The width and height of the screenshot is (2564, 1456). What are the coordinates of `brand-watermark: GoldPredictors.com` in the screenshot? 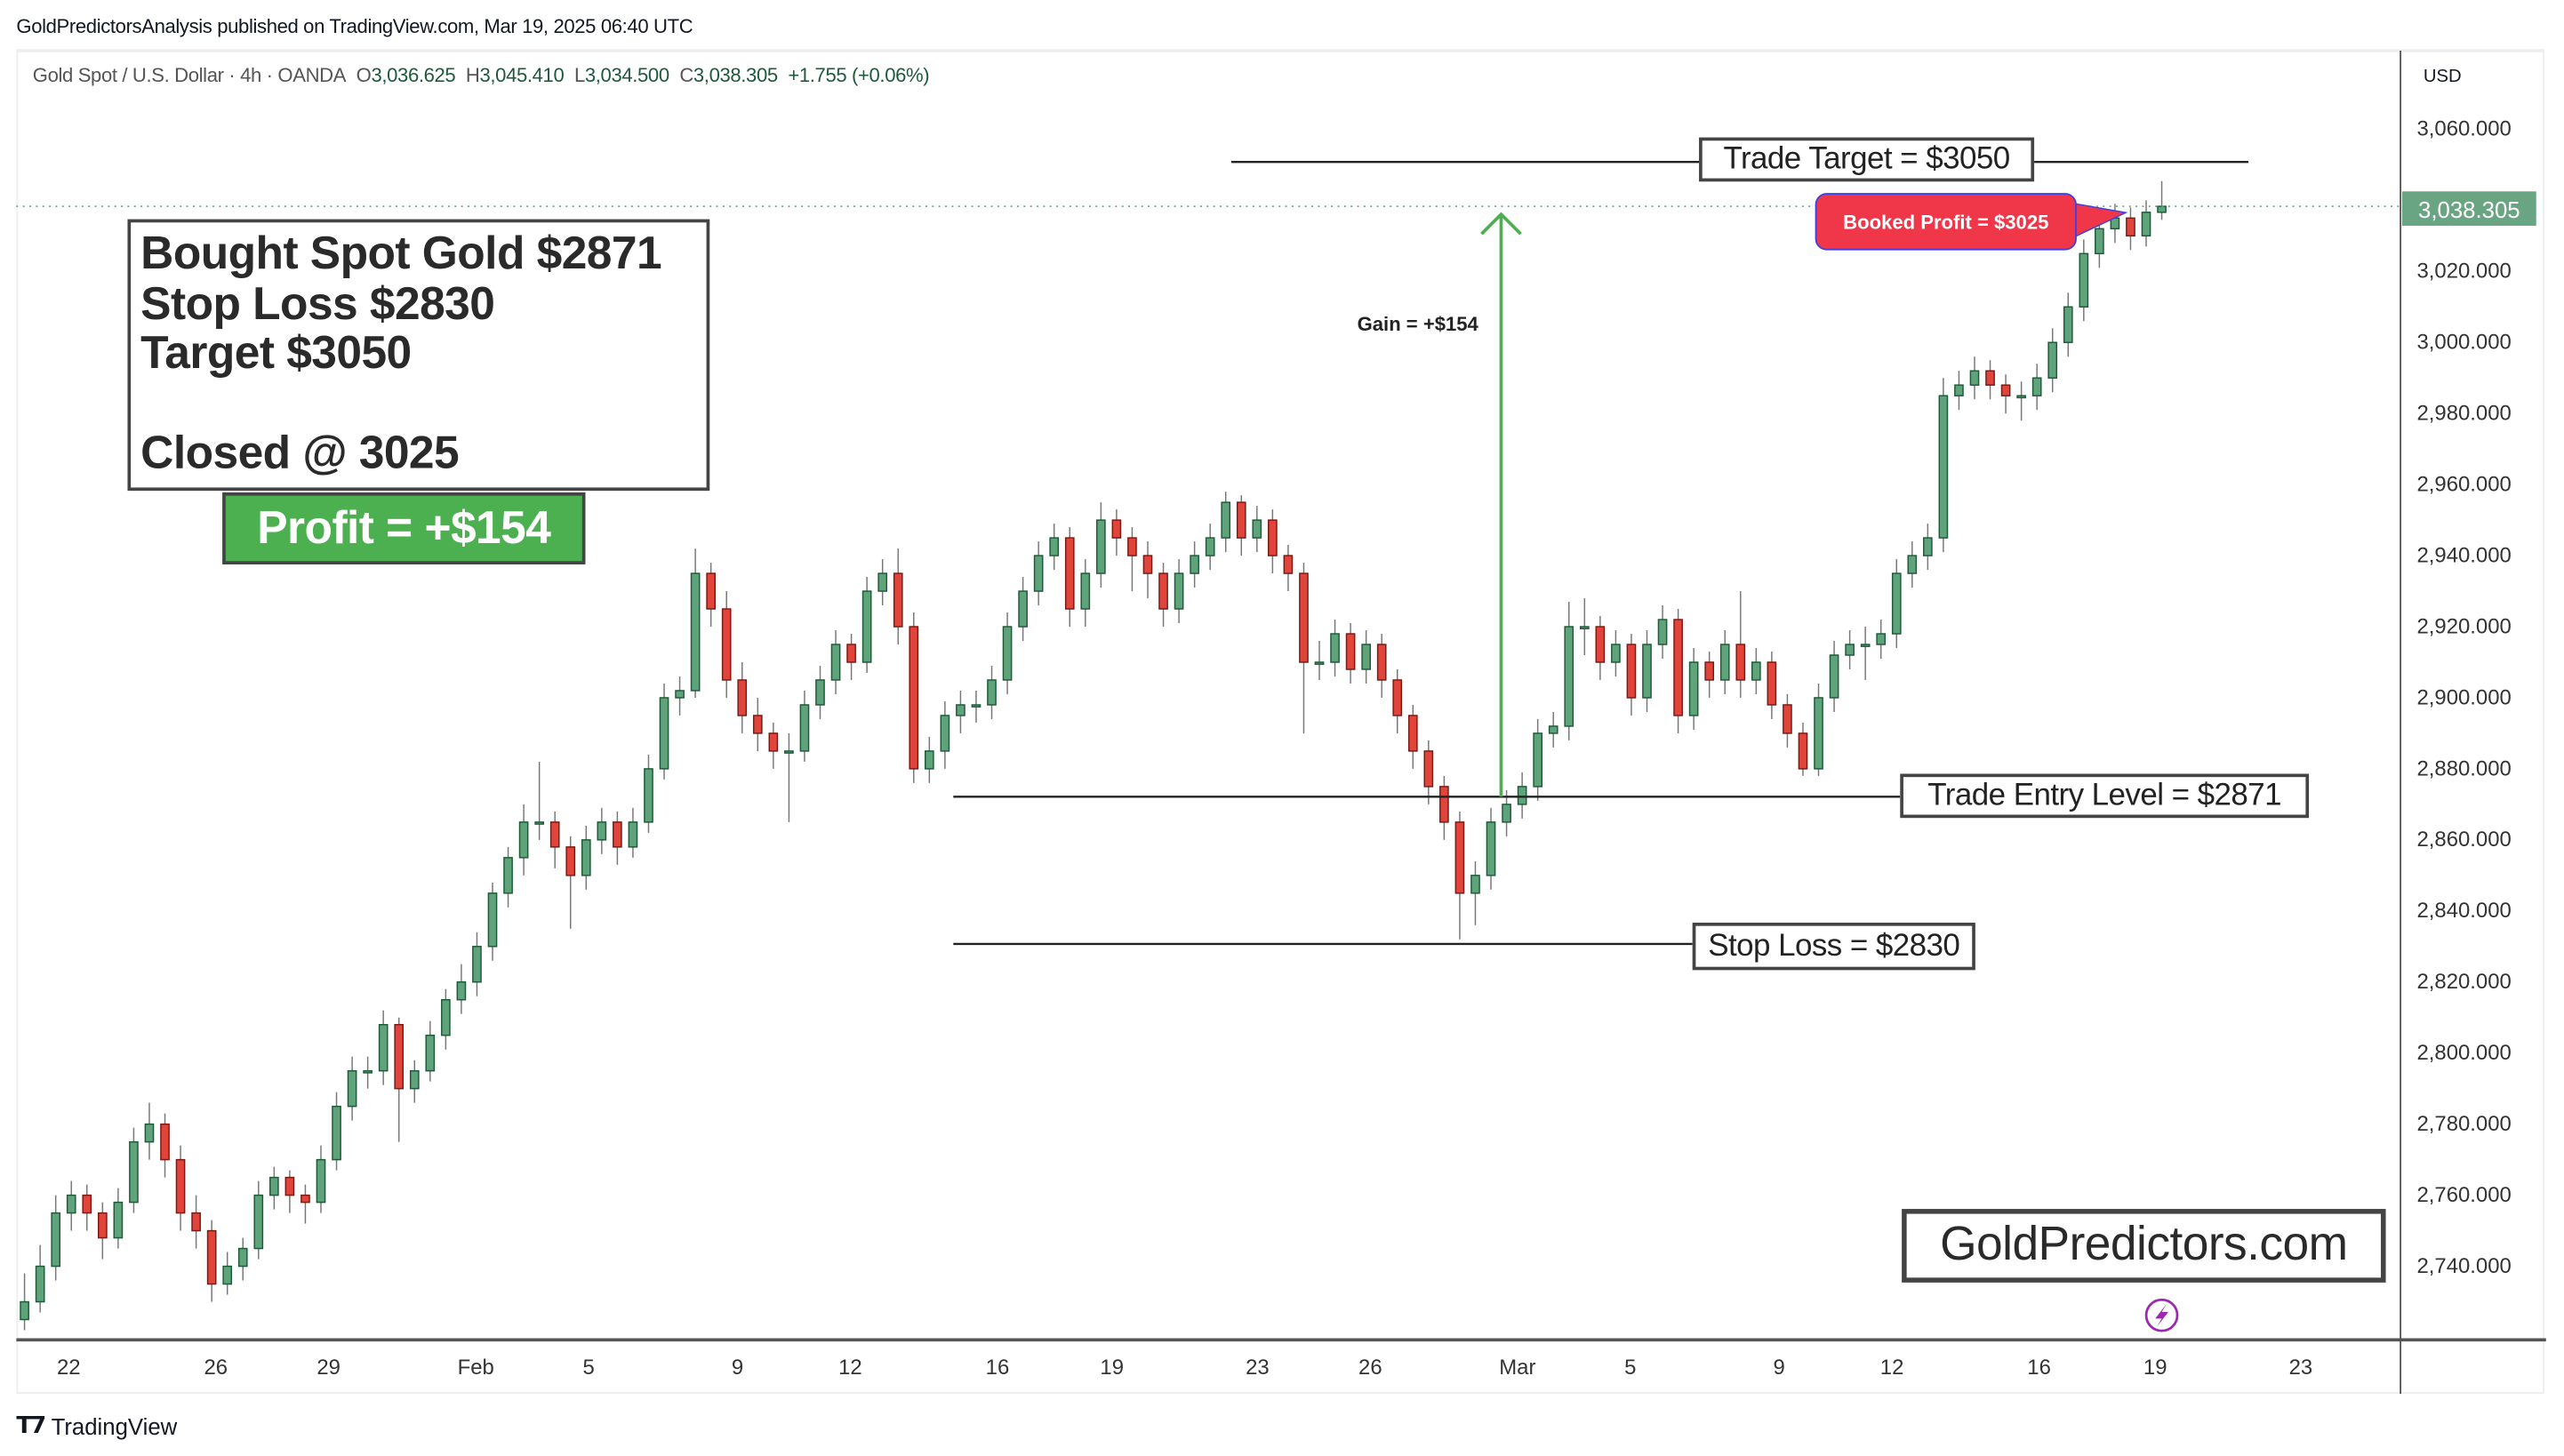 It's located at (2144, 1246).